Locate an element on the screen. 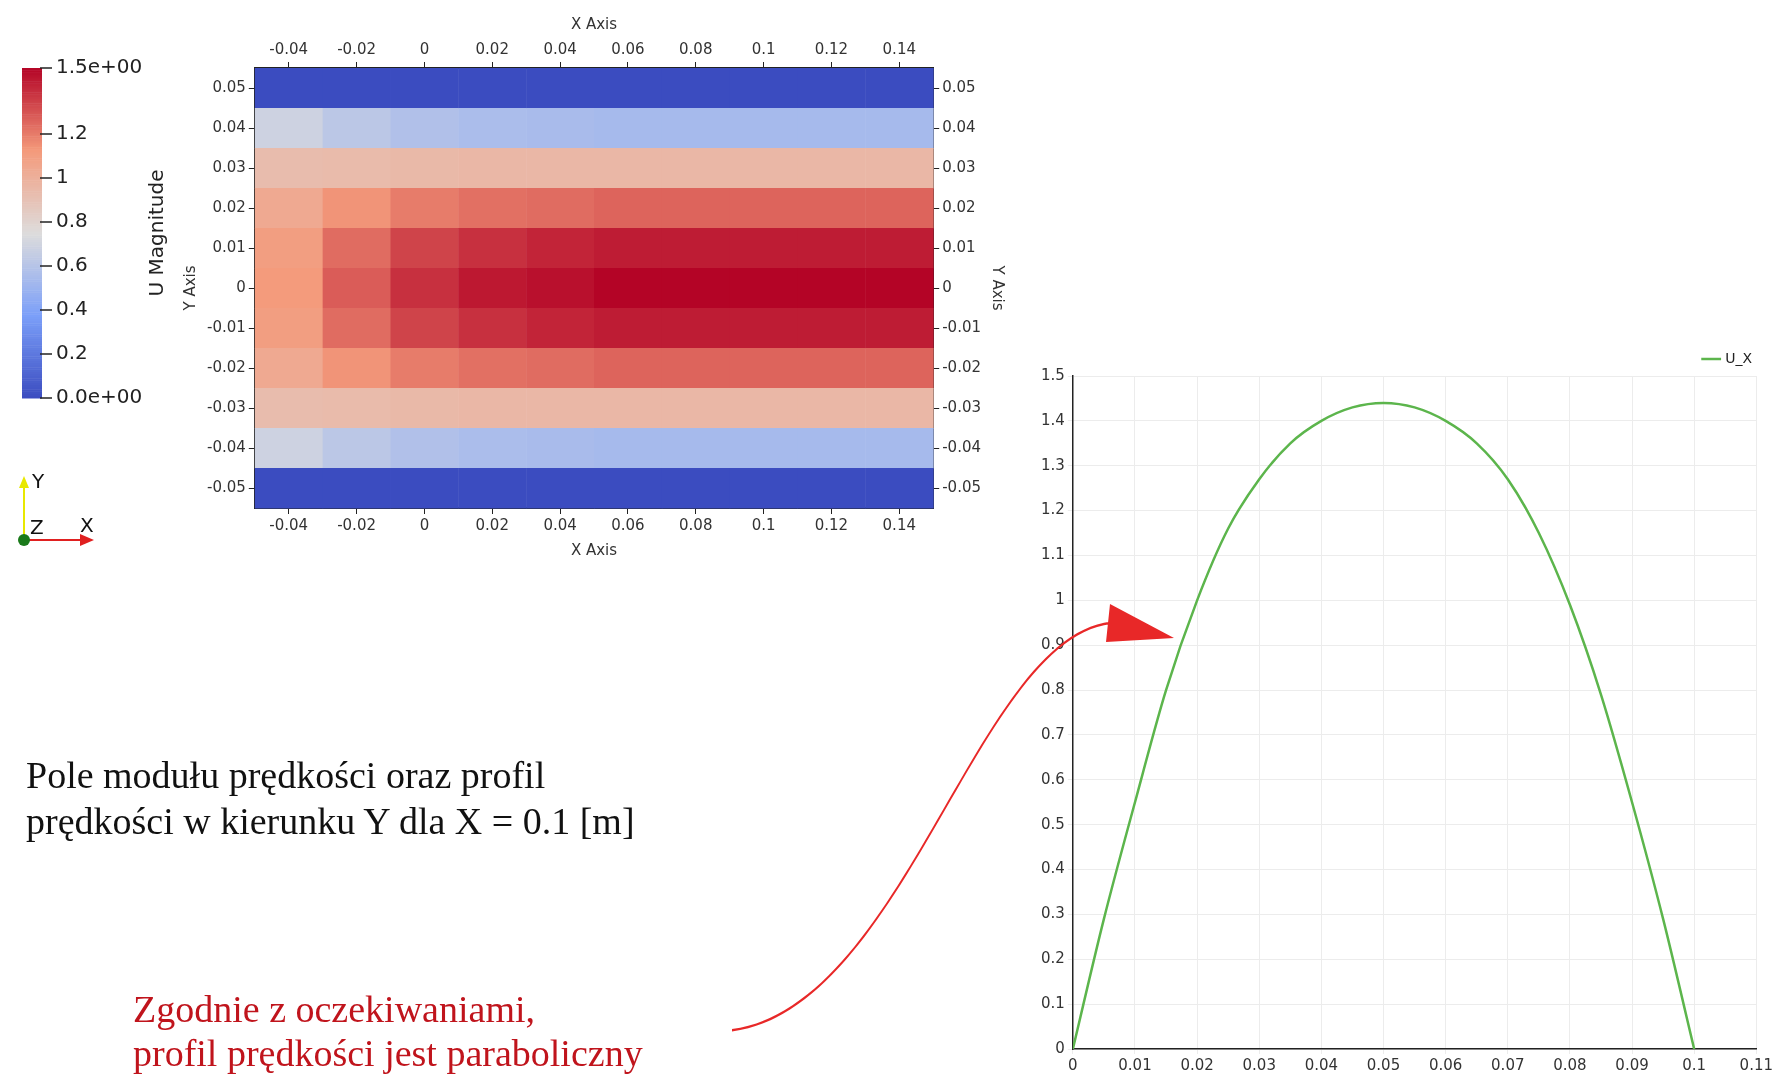  y-tick-label: 1 is located at coordinates (1060, 599).